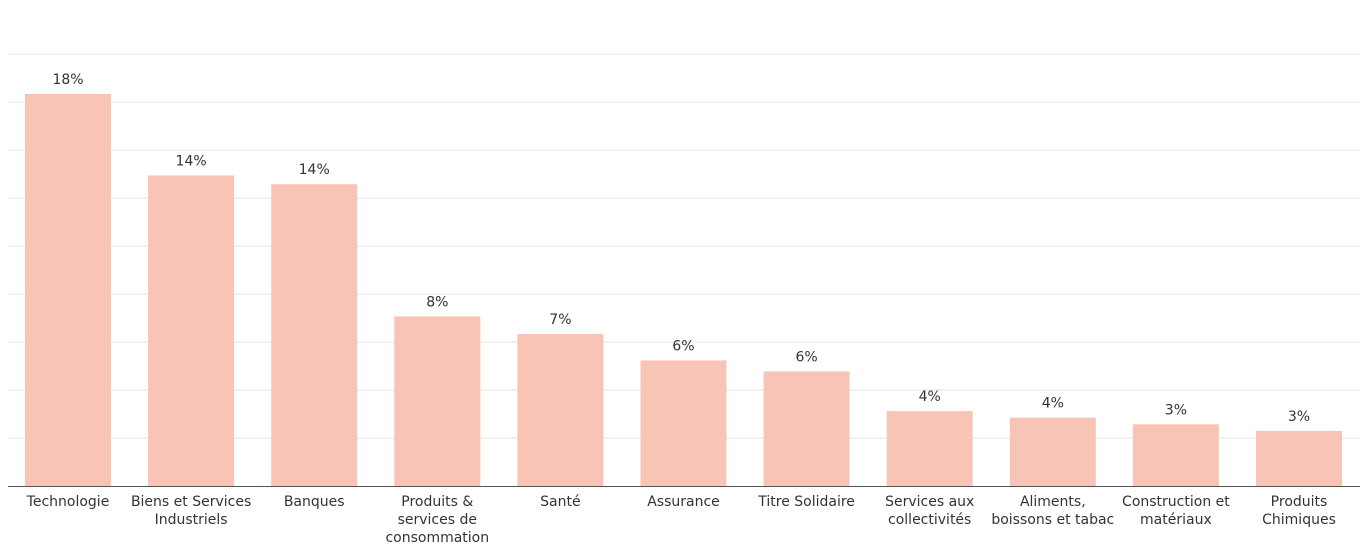 The image size is (1367, 554). I want to click on category-label: Produits & services de consommation, so click(437, 520).